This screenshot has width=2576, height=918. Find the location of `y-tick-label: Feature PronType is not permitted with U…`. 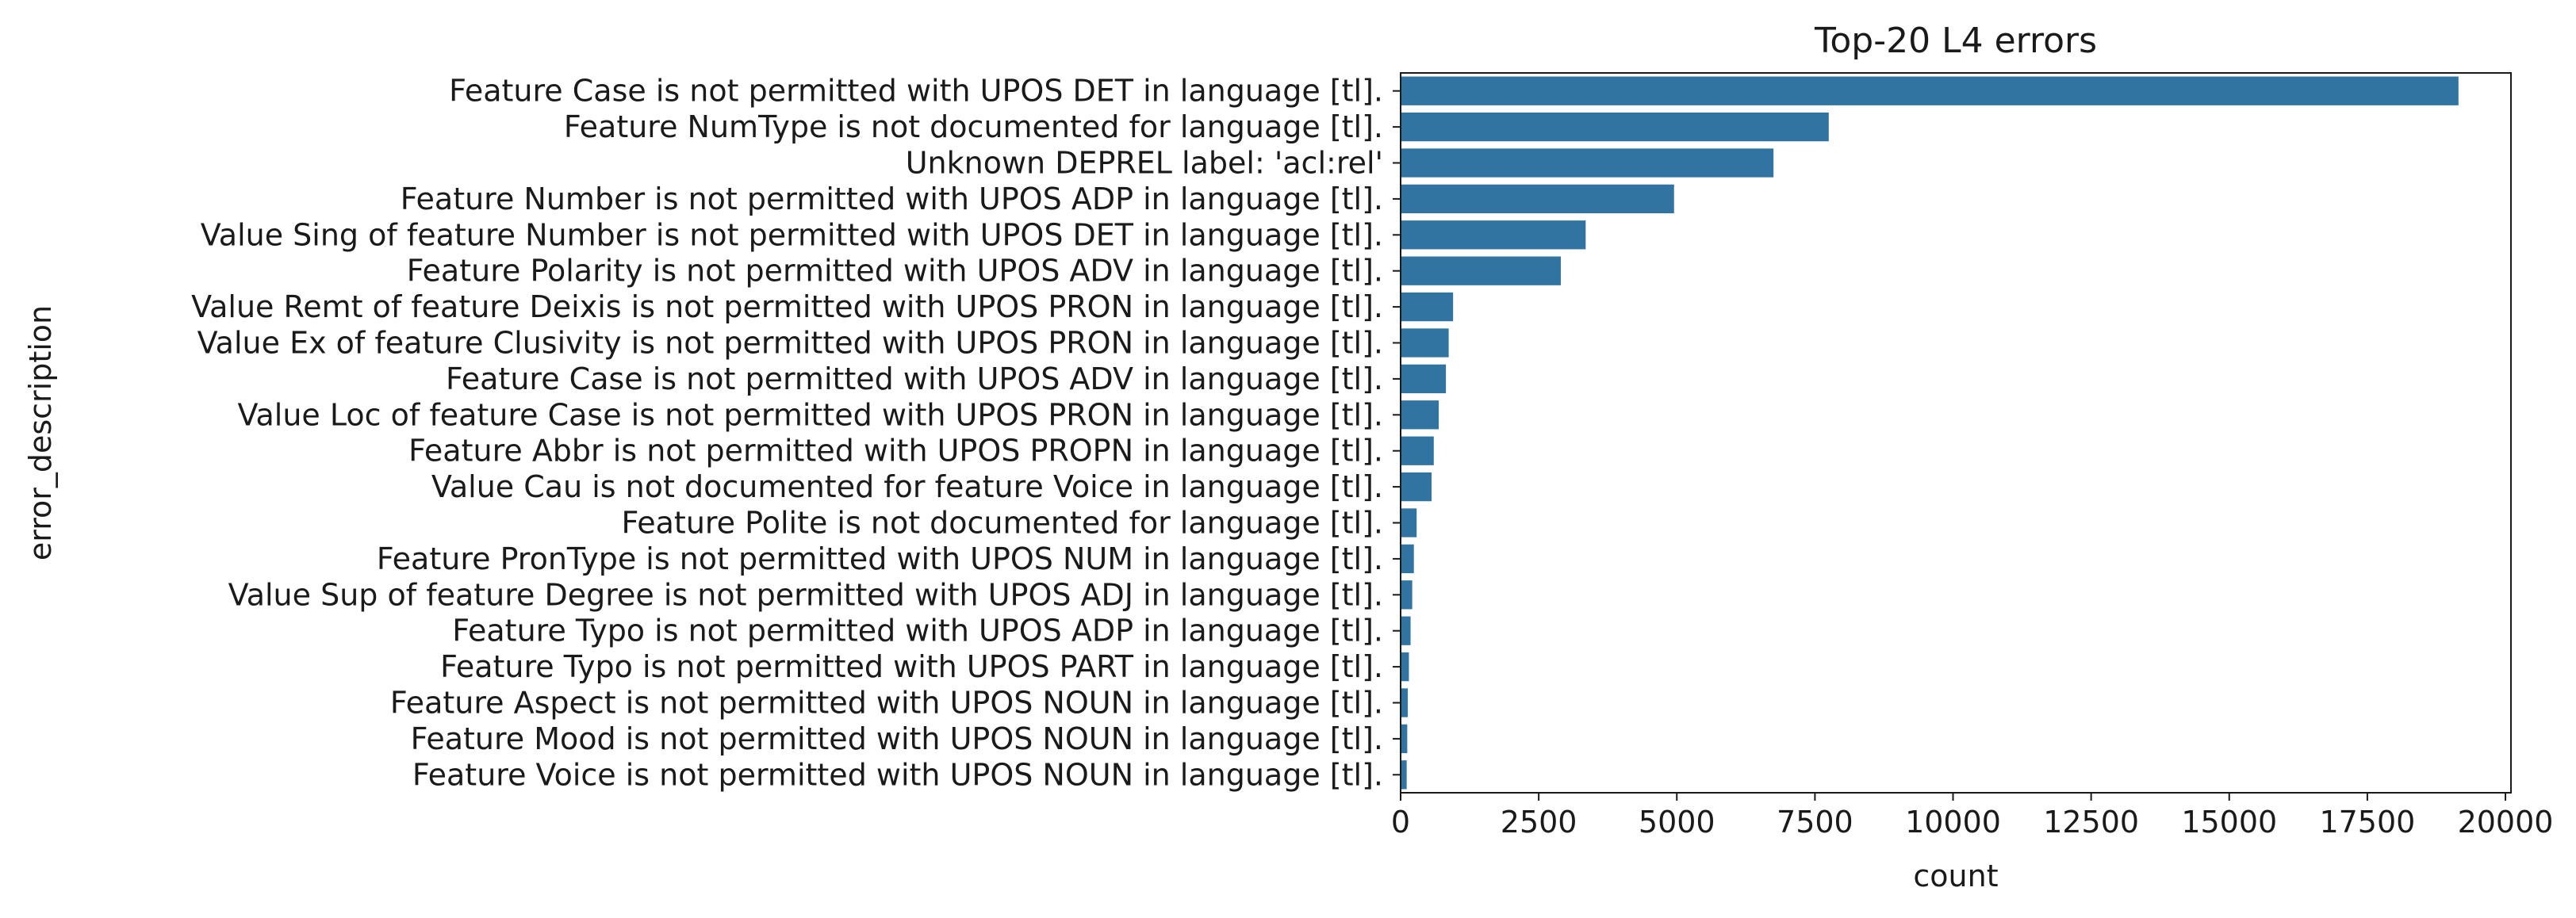

y-tick-label: Feature PronType is not permitted with U… is located at coordinates (880, 558).